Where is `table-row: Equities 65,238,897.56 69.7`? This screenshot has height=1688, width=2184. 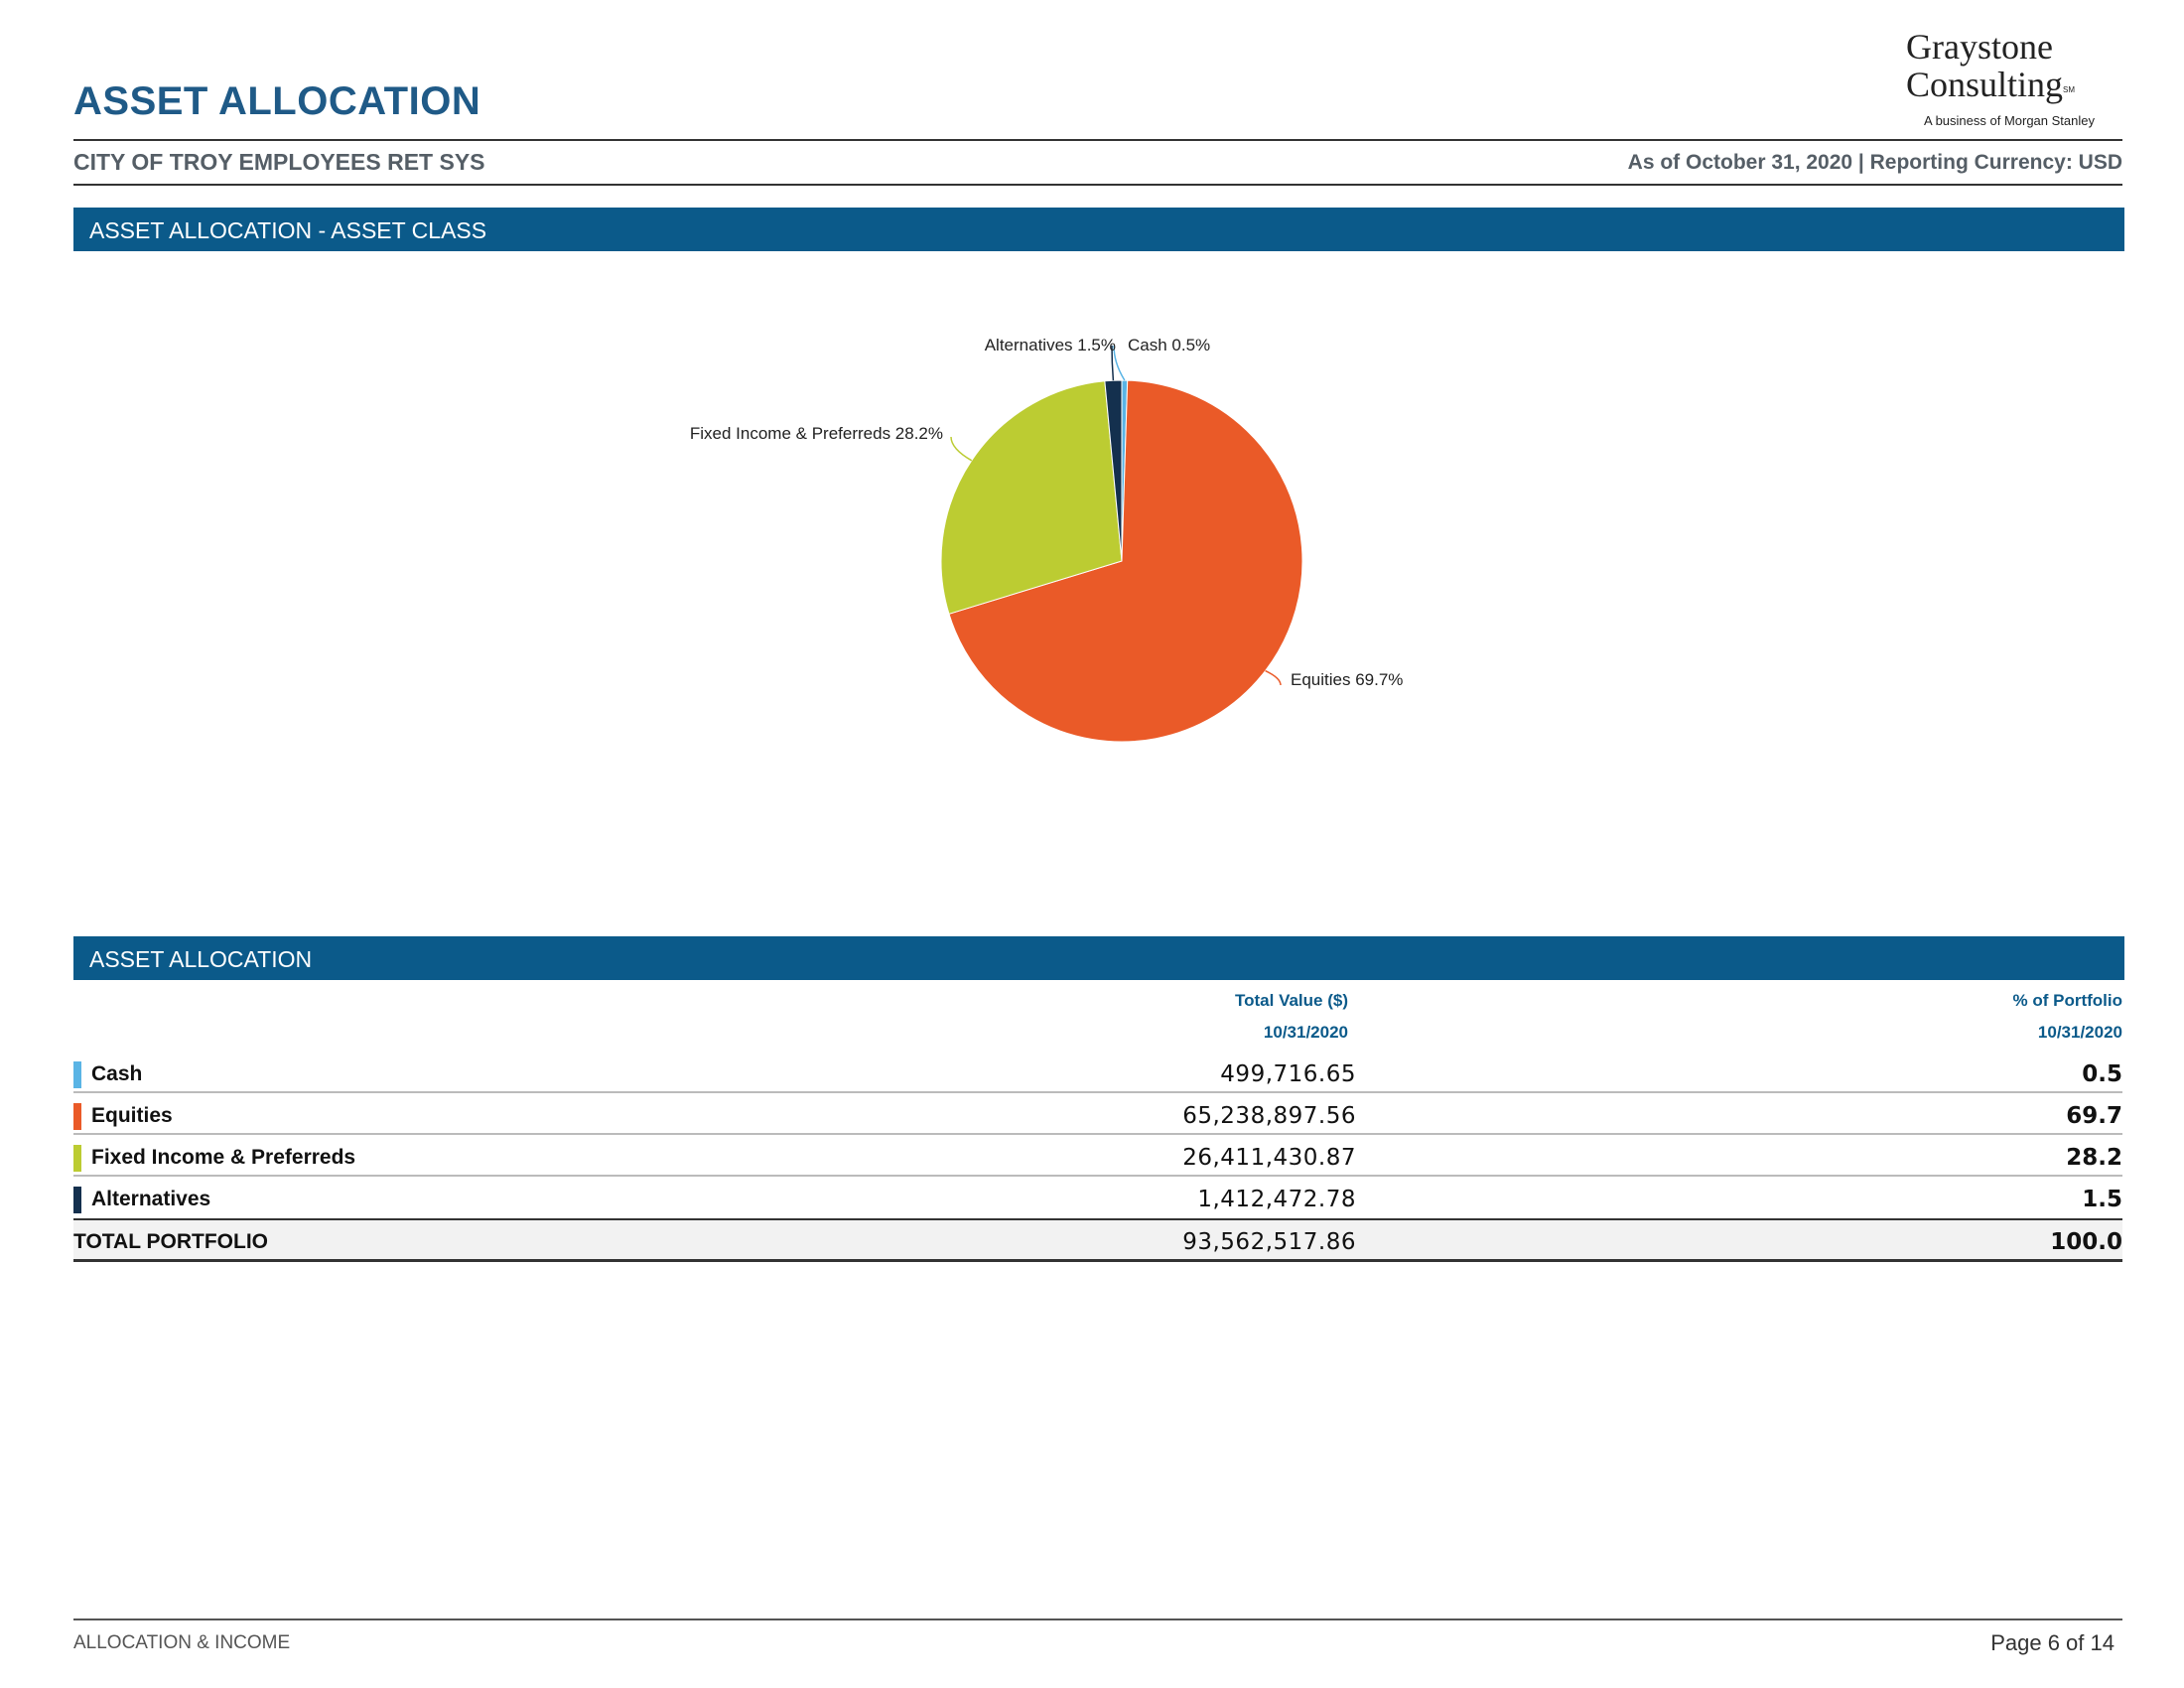 table-row: Equities 65,238,897.56 69.7 is located at coordinates (1097, 1114).